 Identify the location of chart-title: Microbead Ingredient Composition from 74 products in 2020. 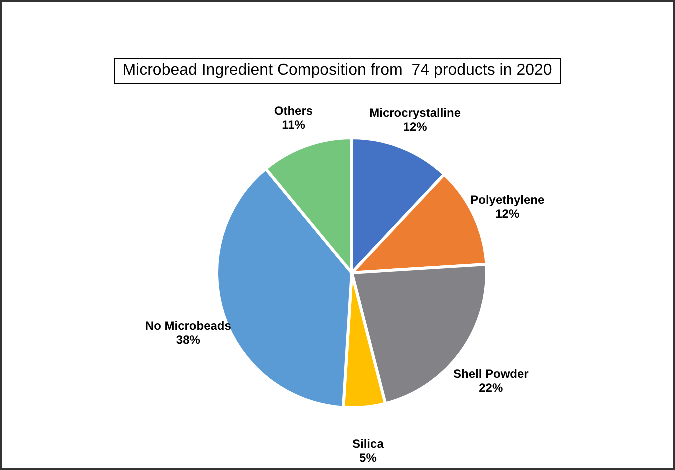
(338, 71).